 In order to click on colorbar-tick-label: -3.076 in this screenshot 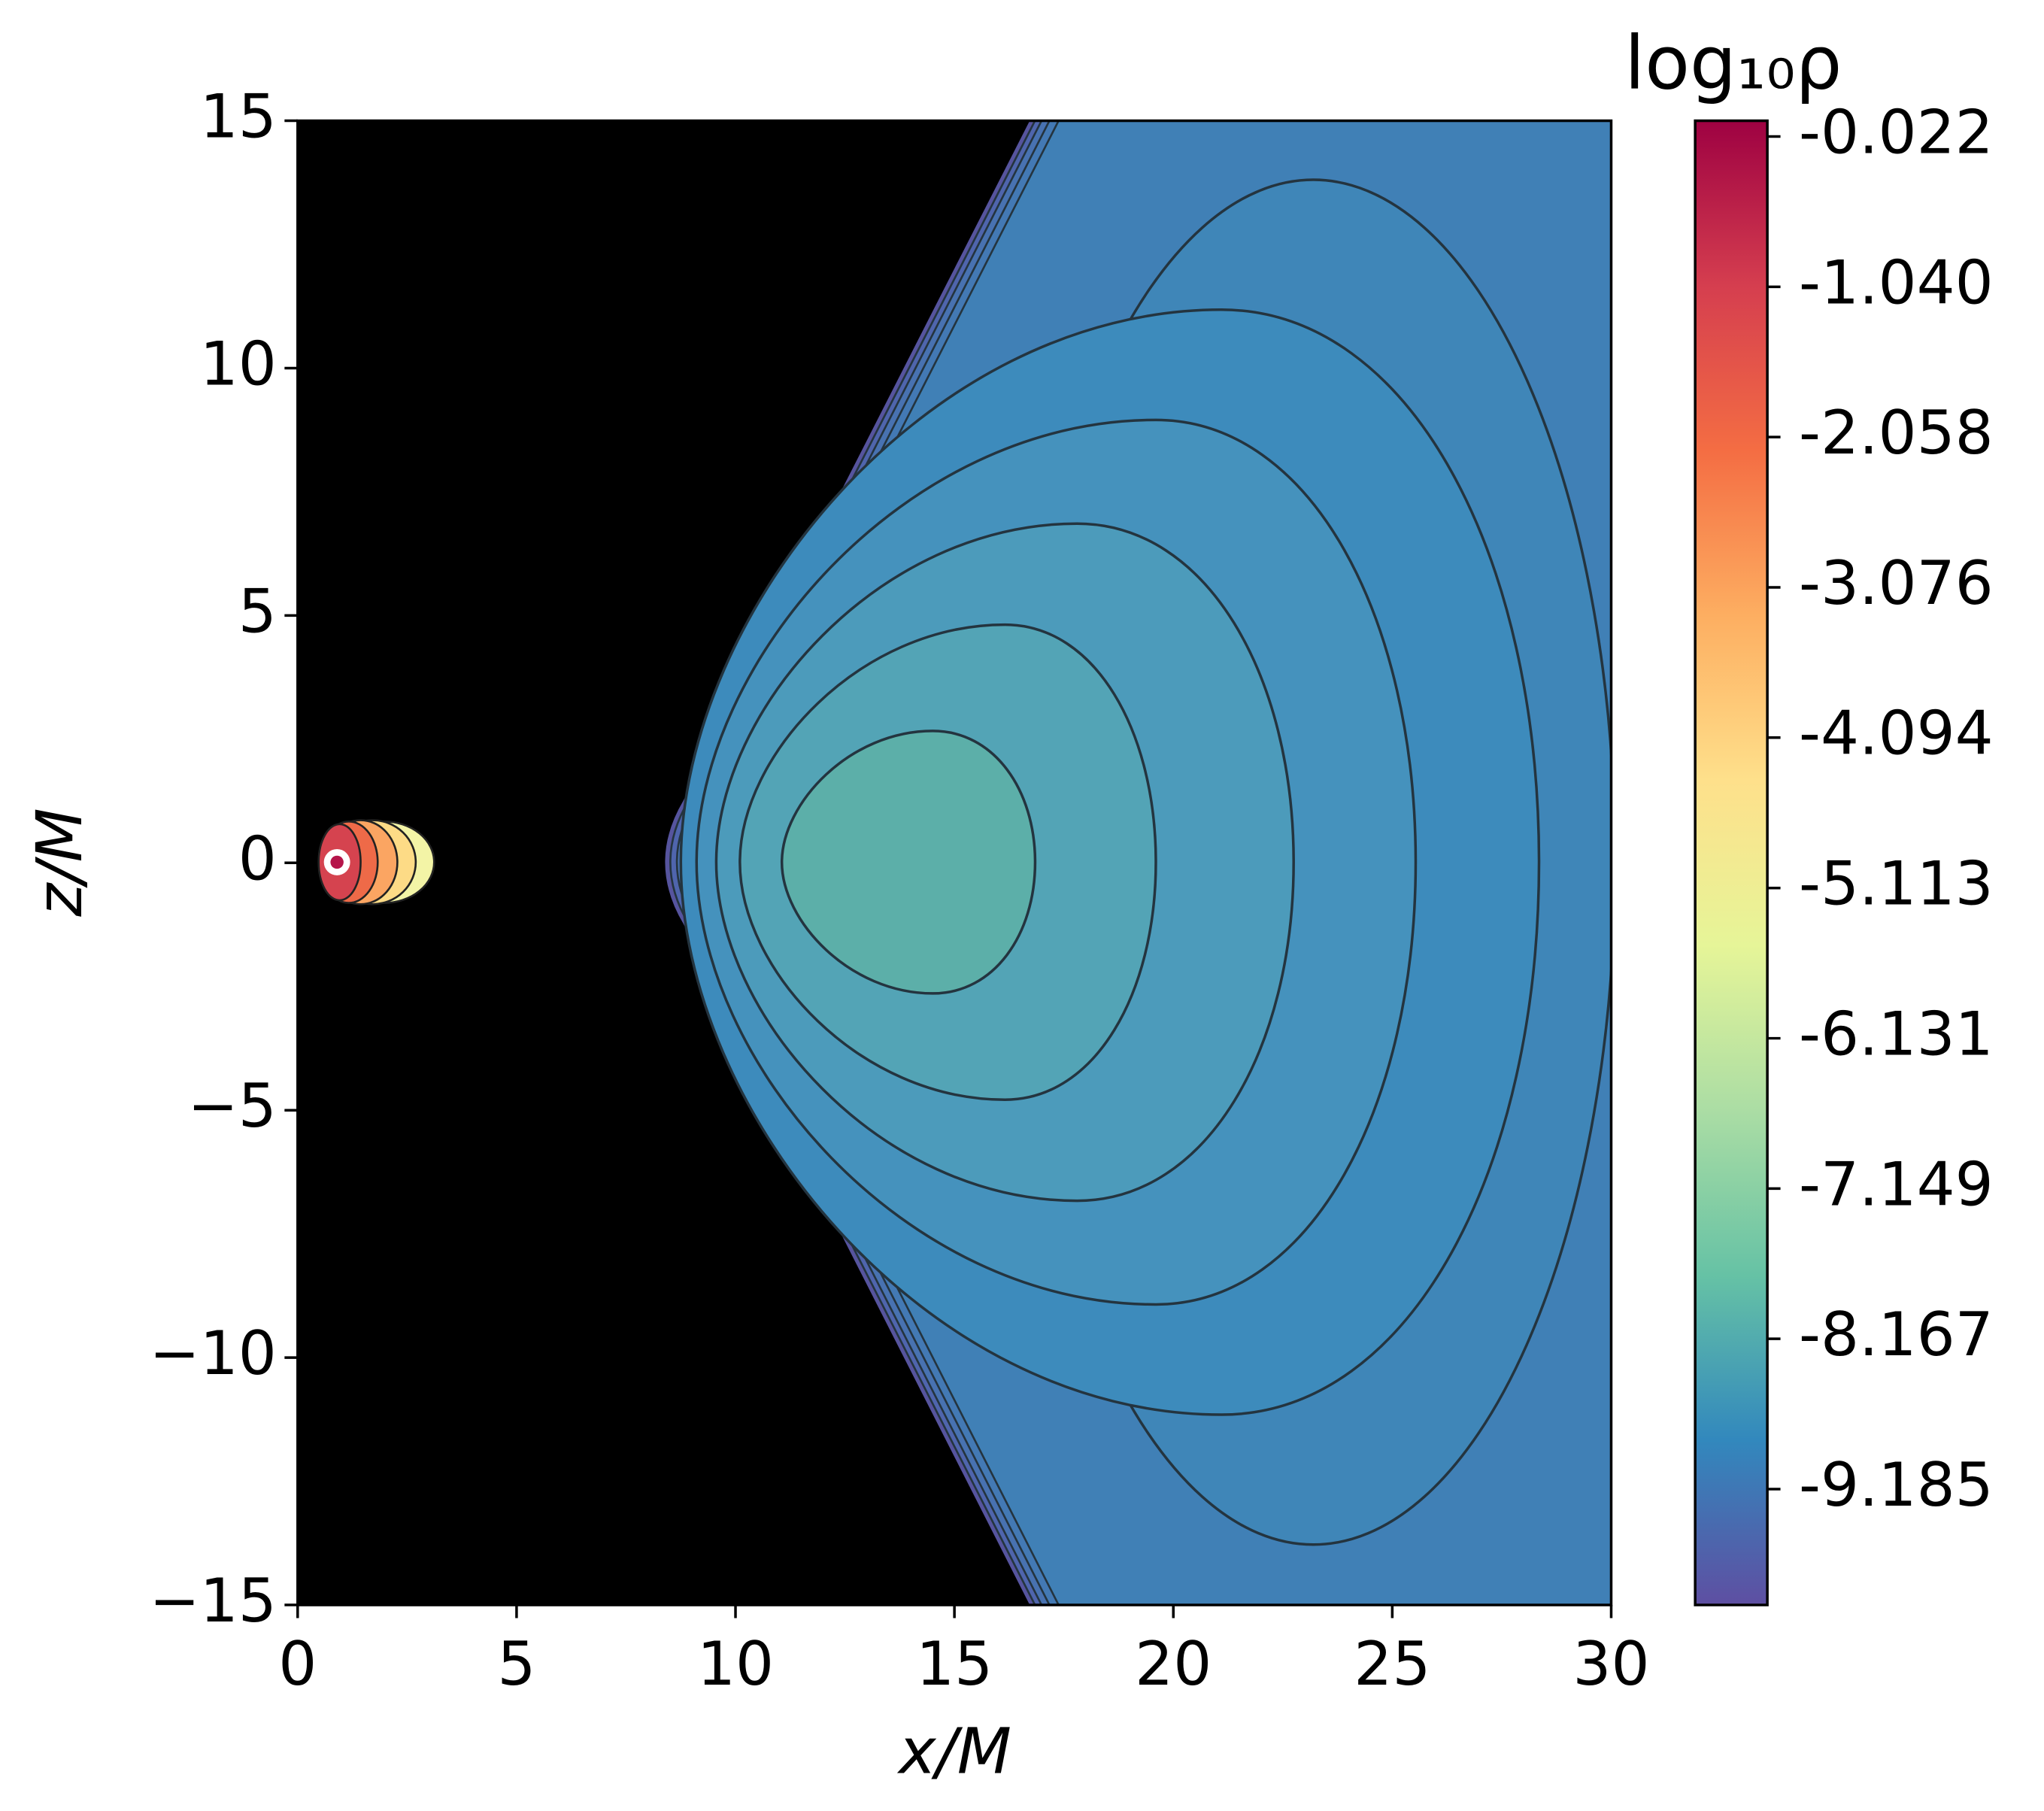, I will do `click(1896, 583)`.